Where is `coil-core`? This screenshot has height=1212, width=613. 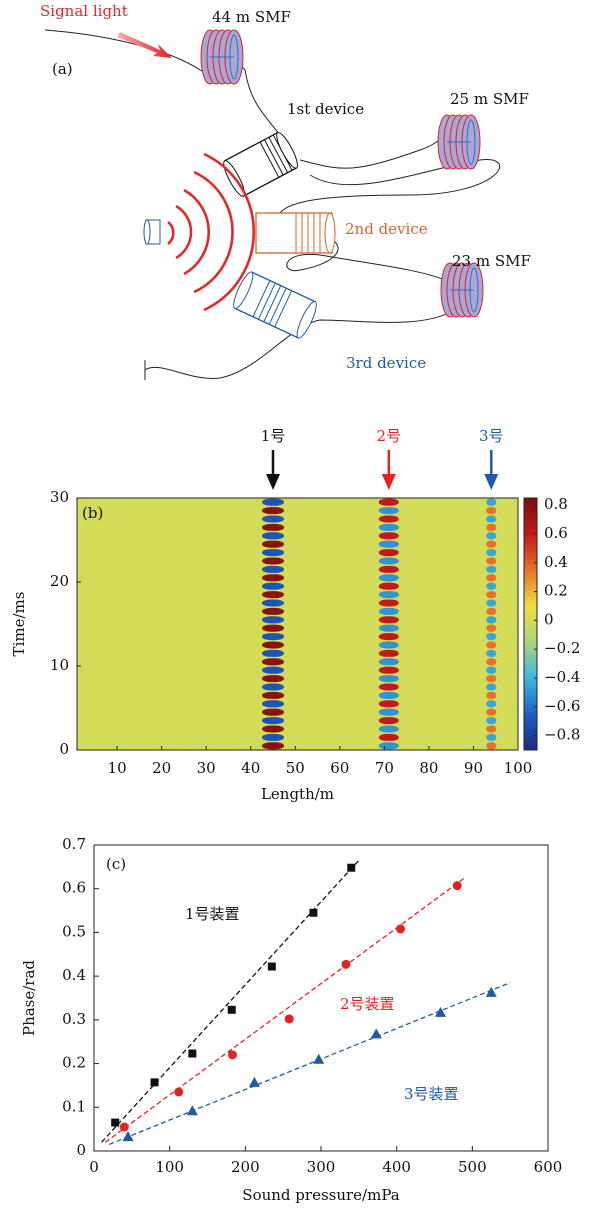 coil-core is located at coordinates (234, 57).